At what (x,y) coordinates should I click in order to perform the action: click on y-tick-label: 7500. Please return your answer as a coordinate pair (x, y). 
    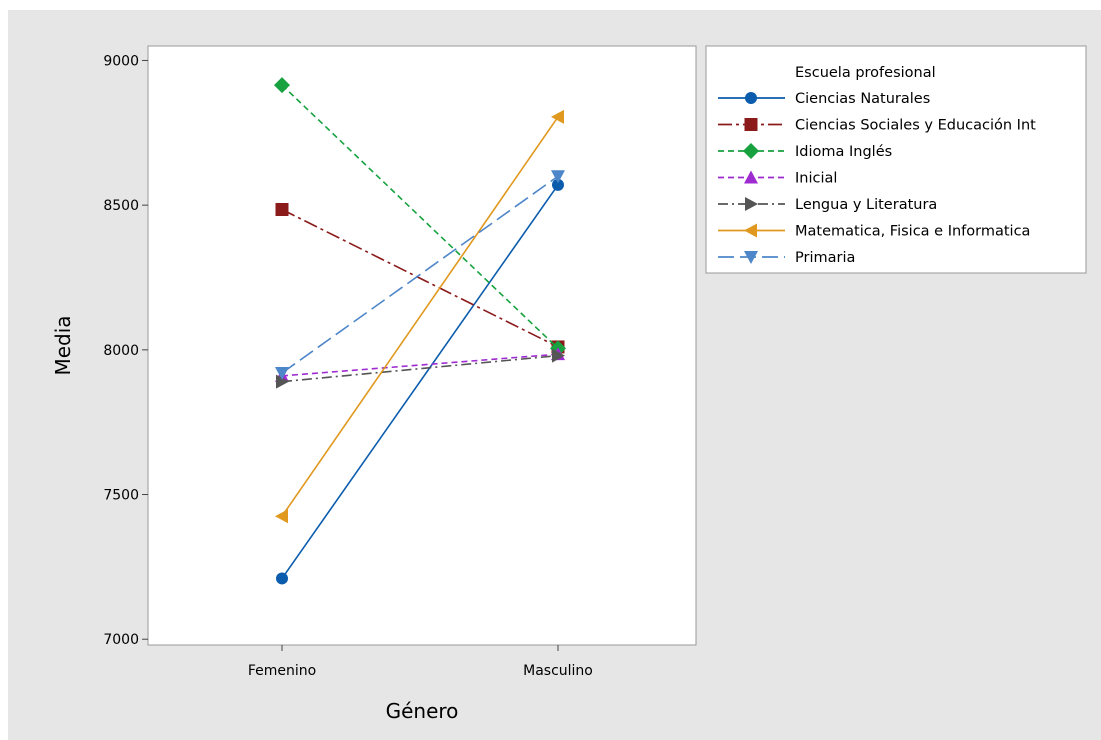
    Looking at the image, I should click on (121, 496).